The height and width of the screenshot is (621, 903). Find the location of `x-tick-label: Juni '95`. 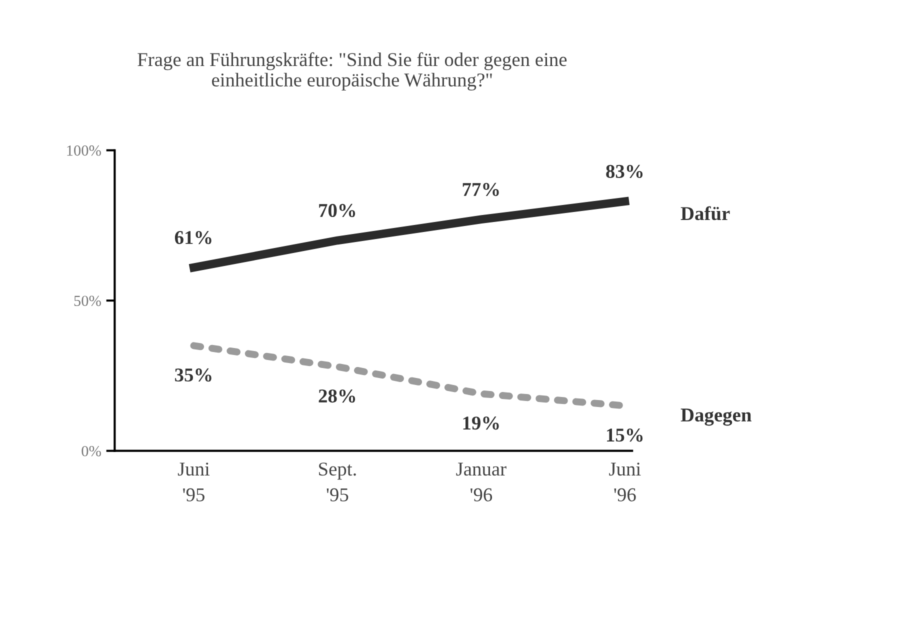

x-tick-label: Juni '95 is located at coordinates (194, 482).